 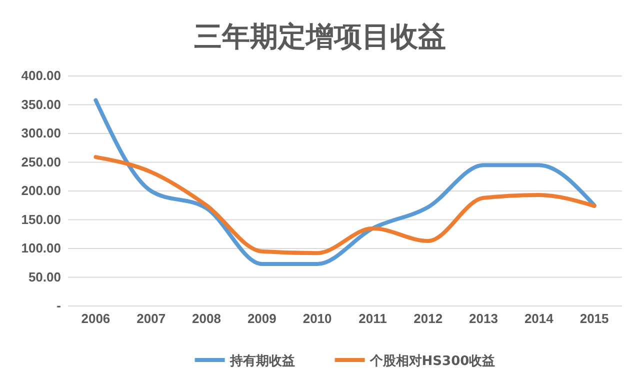 What do you see at coordinates (41, 133) in the screenshot?
I see `y-tick-label: 300.00` at bounding box center [41, 133].